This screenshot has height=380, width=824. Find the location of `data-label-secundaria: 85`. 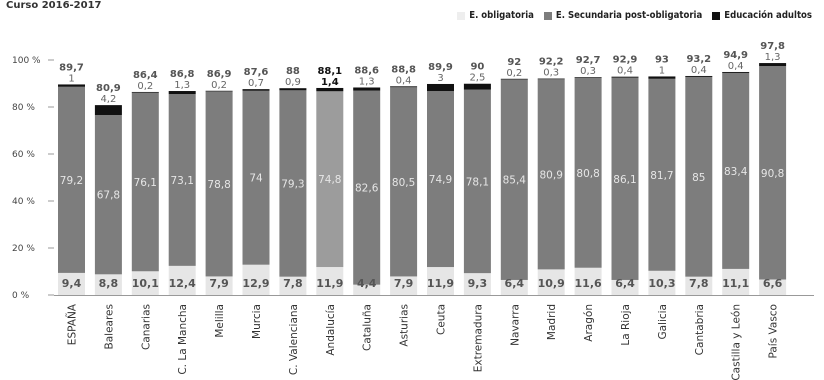

data-label-secundaria: 85 is located at coordinates (698, 178).